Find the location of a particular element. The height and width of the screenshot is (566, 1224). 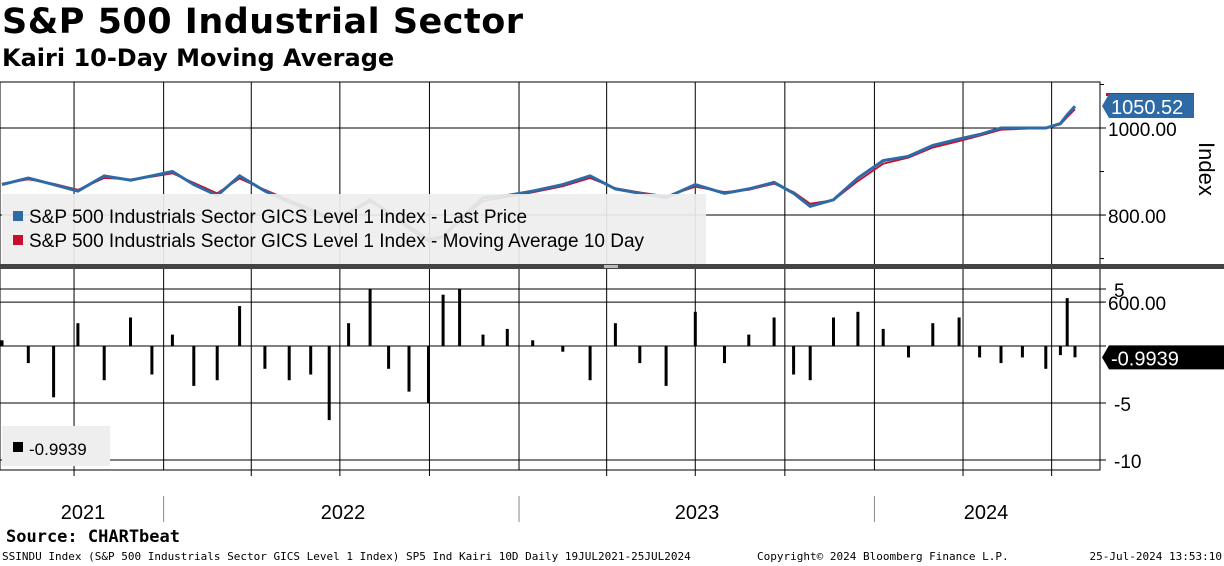

last-price-tag is located at coordinates (1148, 106).